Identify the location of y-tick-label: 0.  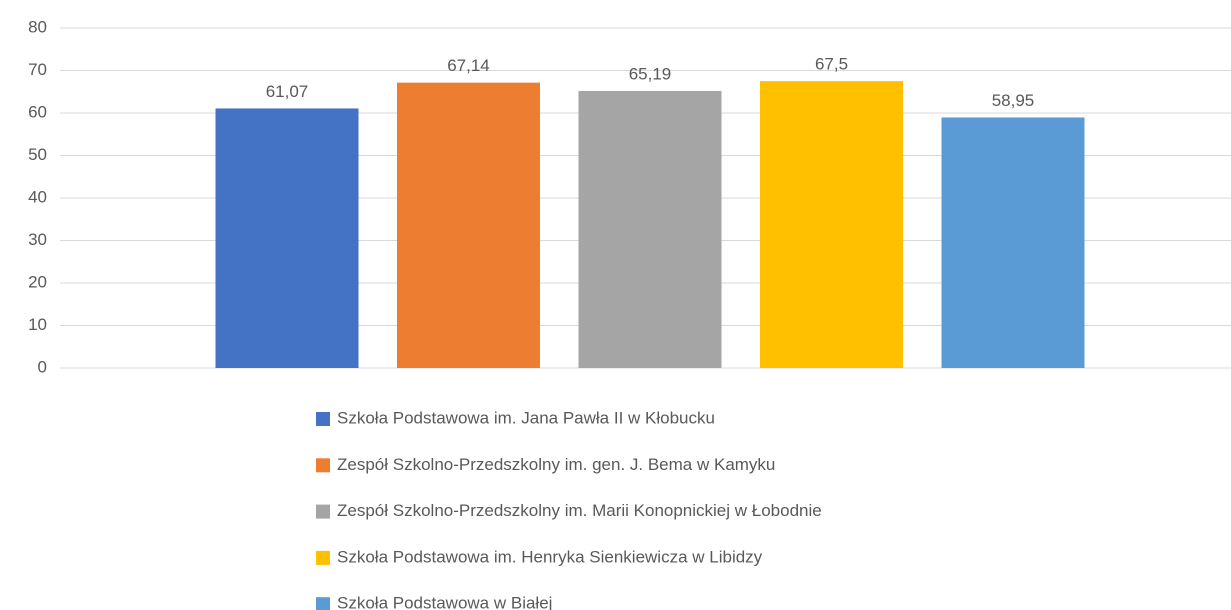
(42, 366).